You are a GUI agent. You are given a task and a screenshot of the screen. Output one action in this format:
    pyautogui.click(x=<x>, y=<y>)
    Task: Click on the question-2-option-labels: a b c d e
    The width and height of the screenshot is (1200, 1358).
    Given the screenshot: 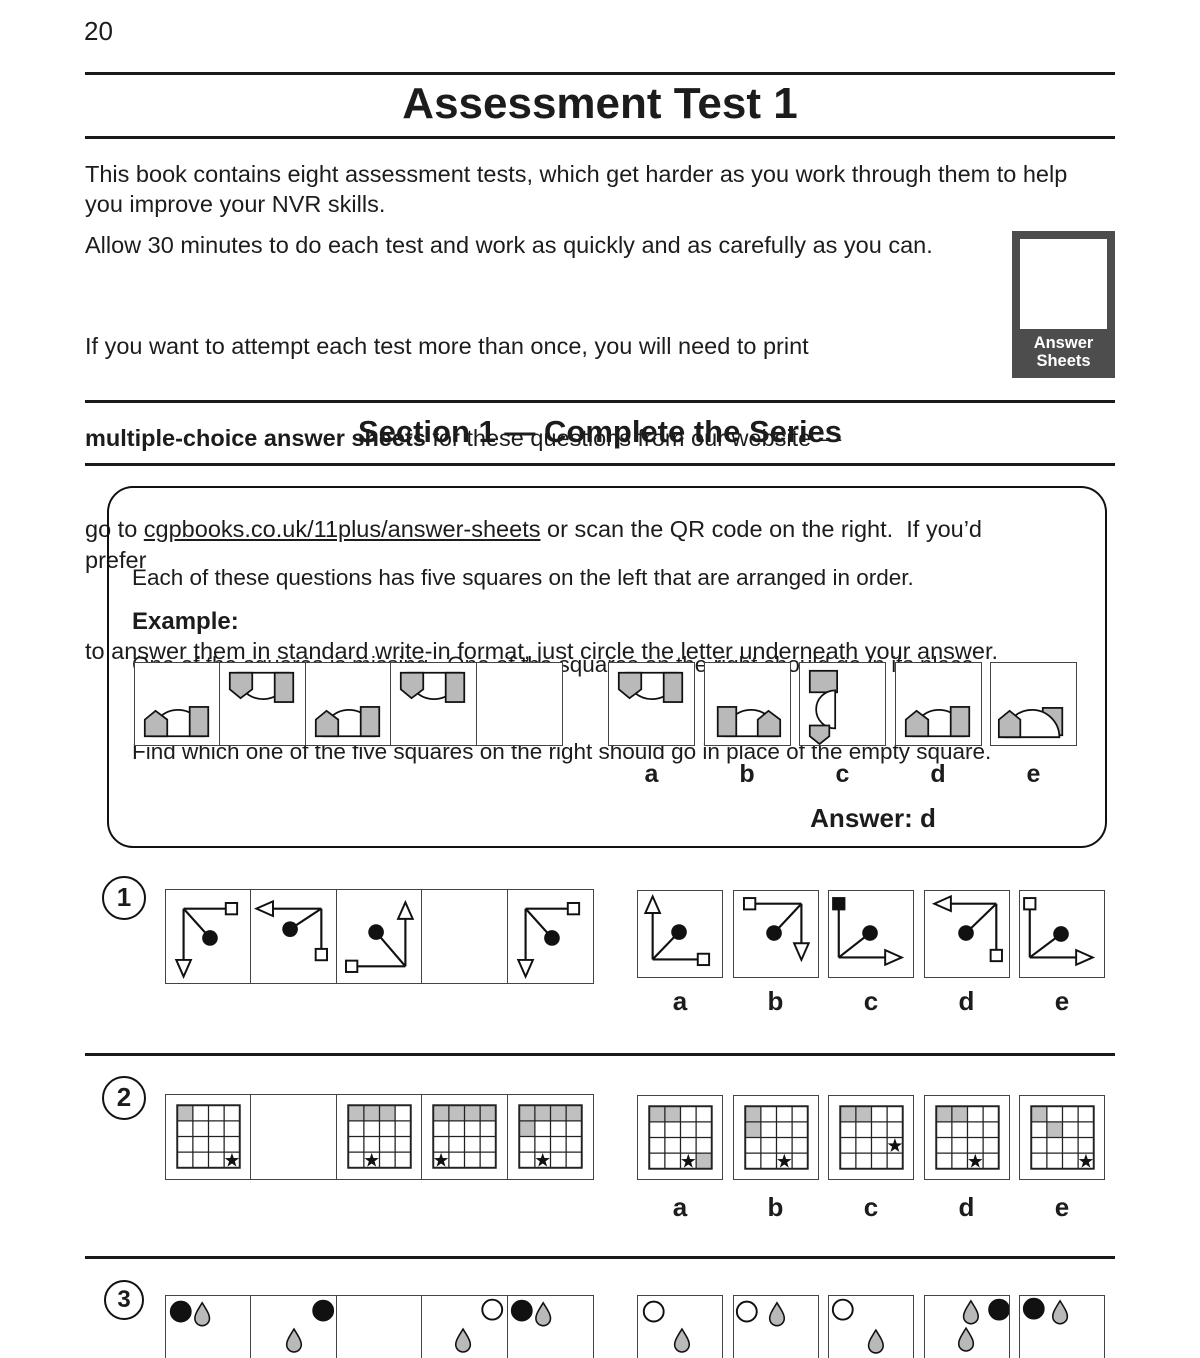 What is the action you would take?
    pyautogui.click(x=871, y=1207)
    